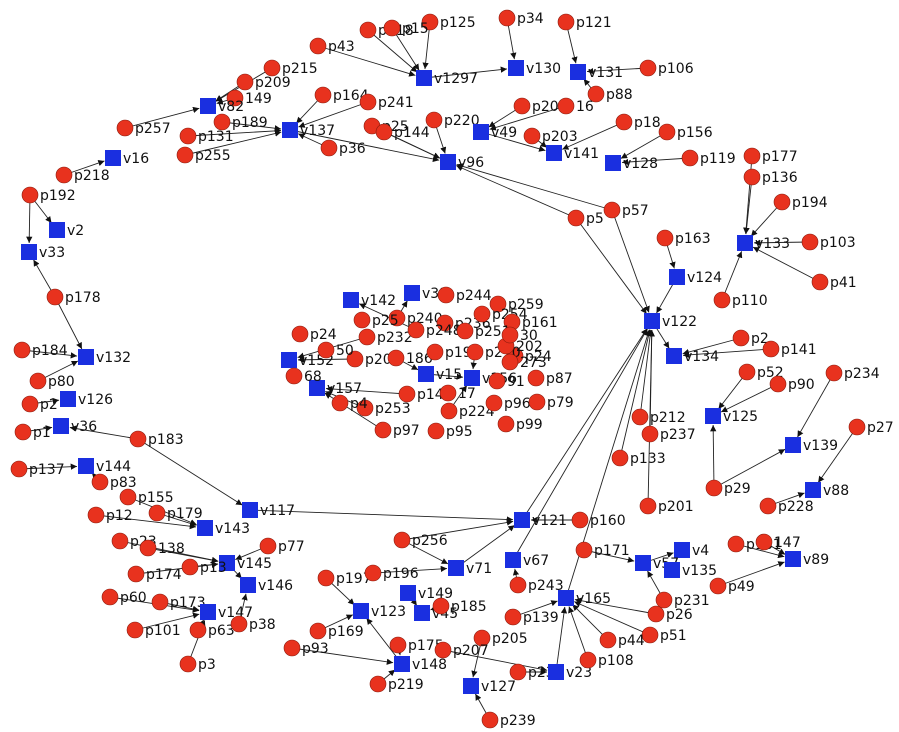 The width and height of the screenshot is (899, 732). I want to click on node-v145: v145, so click(245, 563).